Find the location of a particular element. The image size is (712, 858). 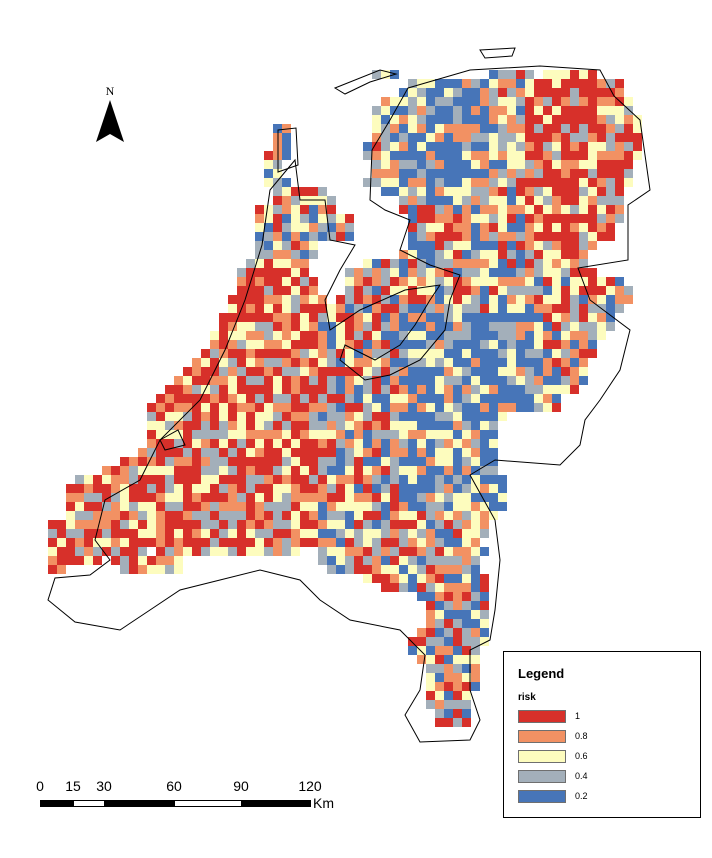

legend-field-name: risk is located at coordinates (527, 697).